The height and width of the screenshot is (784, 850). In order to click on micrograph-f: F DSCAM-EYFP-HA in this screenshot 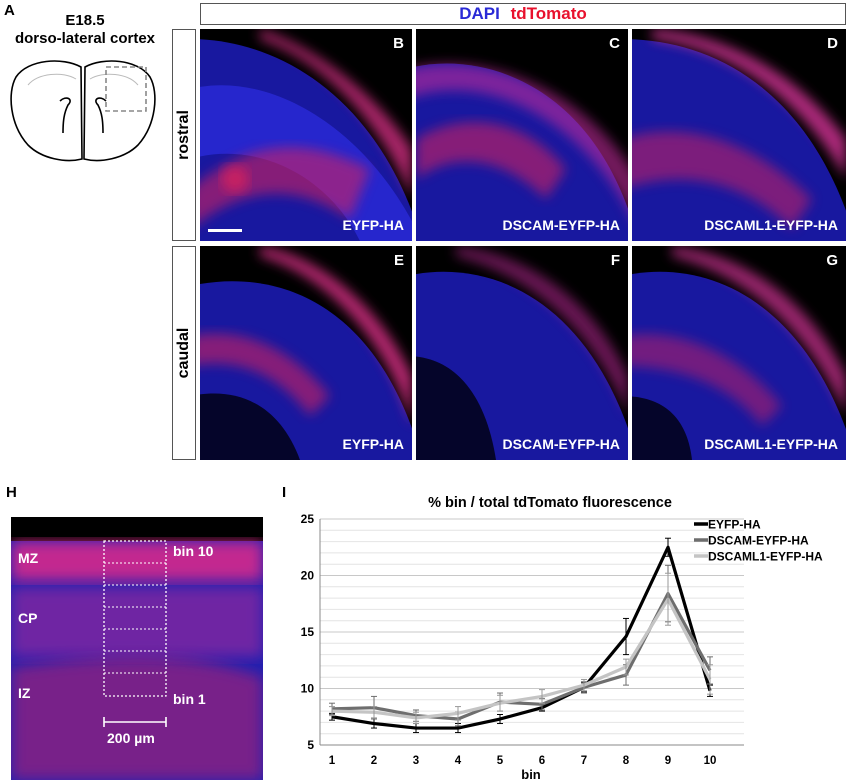, I will do `click(522, 353)`.